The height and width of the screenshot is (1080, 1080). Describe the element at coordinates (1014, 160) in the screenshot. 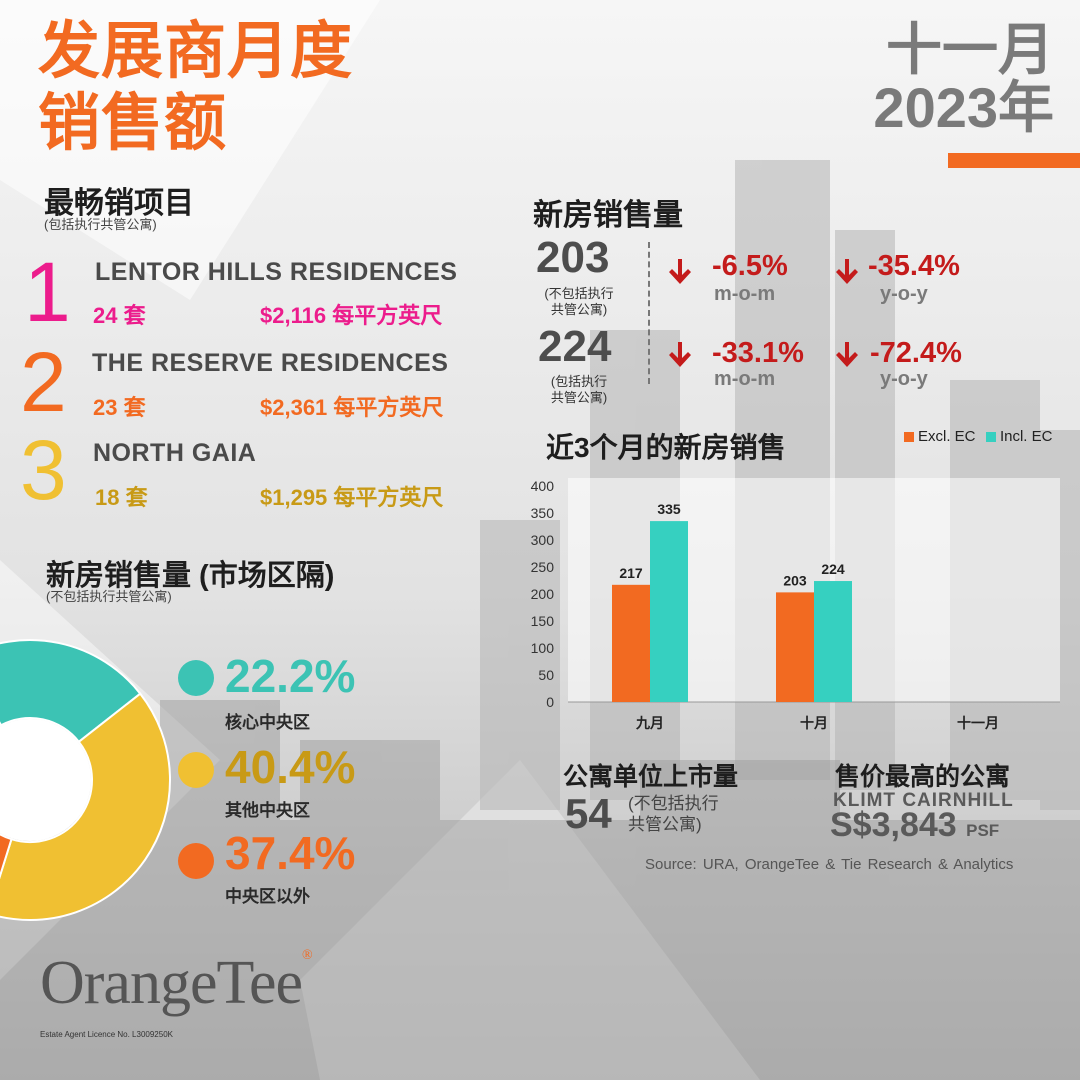

I see `period-accent-bar` at that location.